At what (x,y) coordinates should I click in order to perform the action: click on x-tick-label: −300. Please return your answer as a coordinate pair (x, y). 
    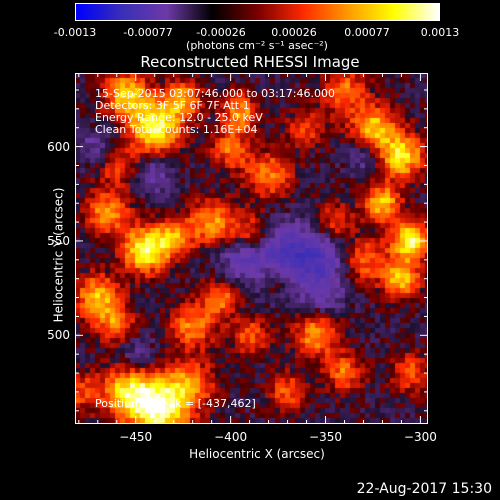
    Looking at the image, I should click on (420, 437).